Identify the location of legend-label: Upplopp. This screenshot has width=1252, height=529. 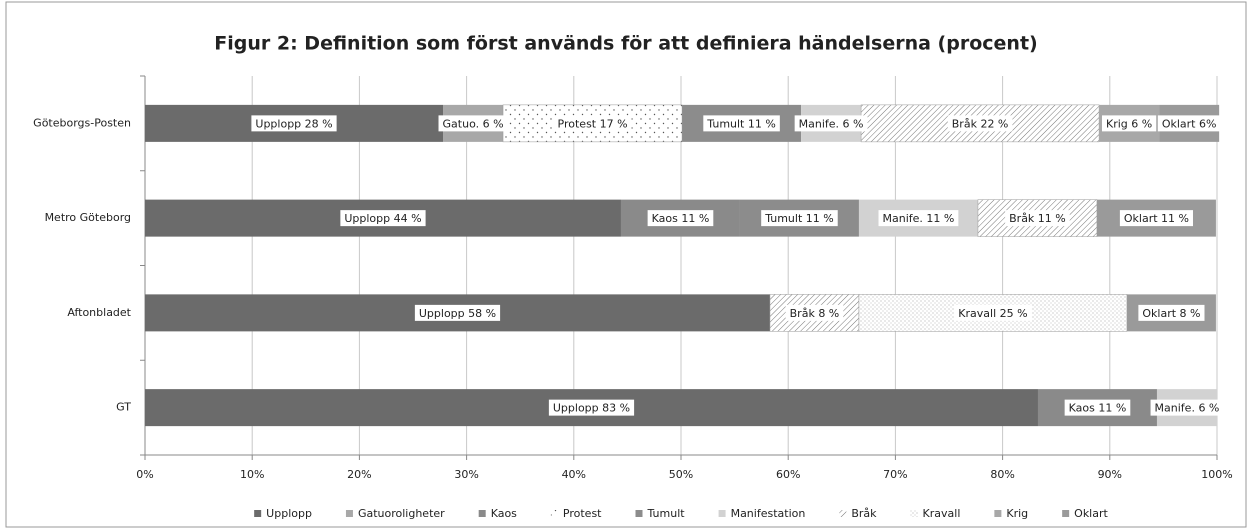
(289, 513).